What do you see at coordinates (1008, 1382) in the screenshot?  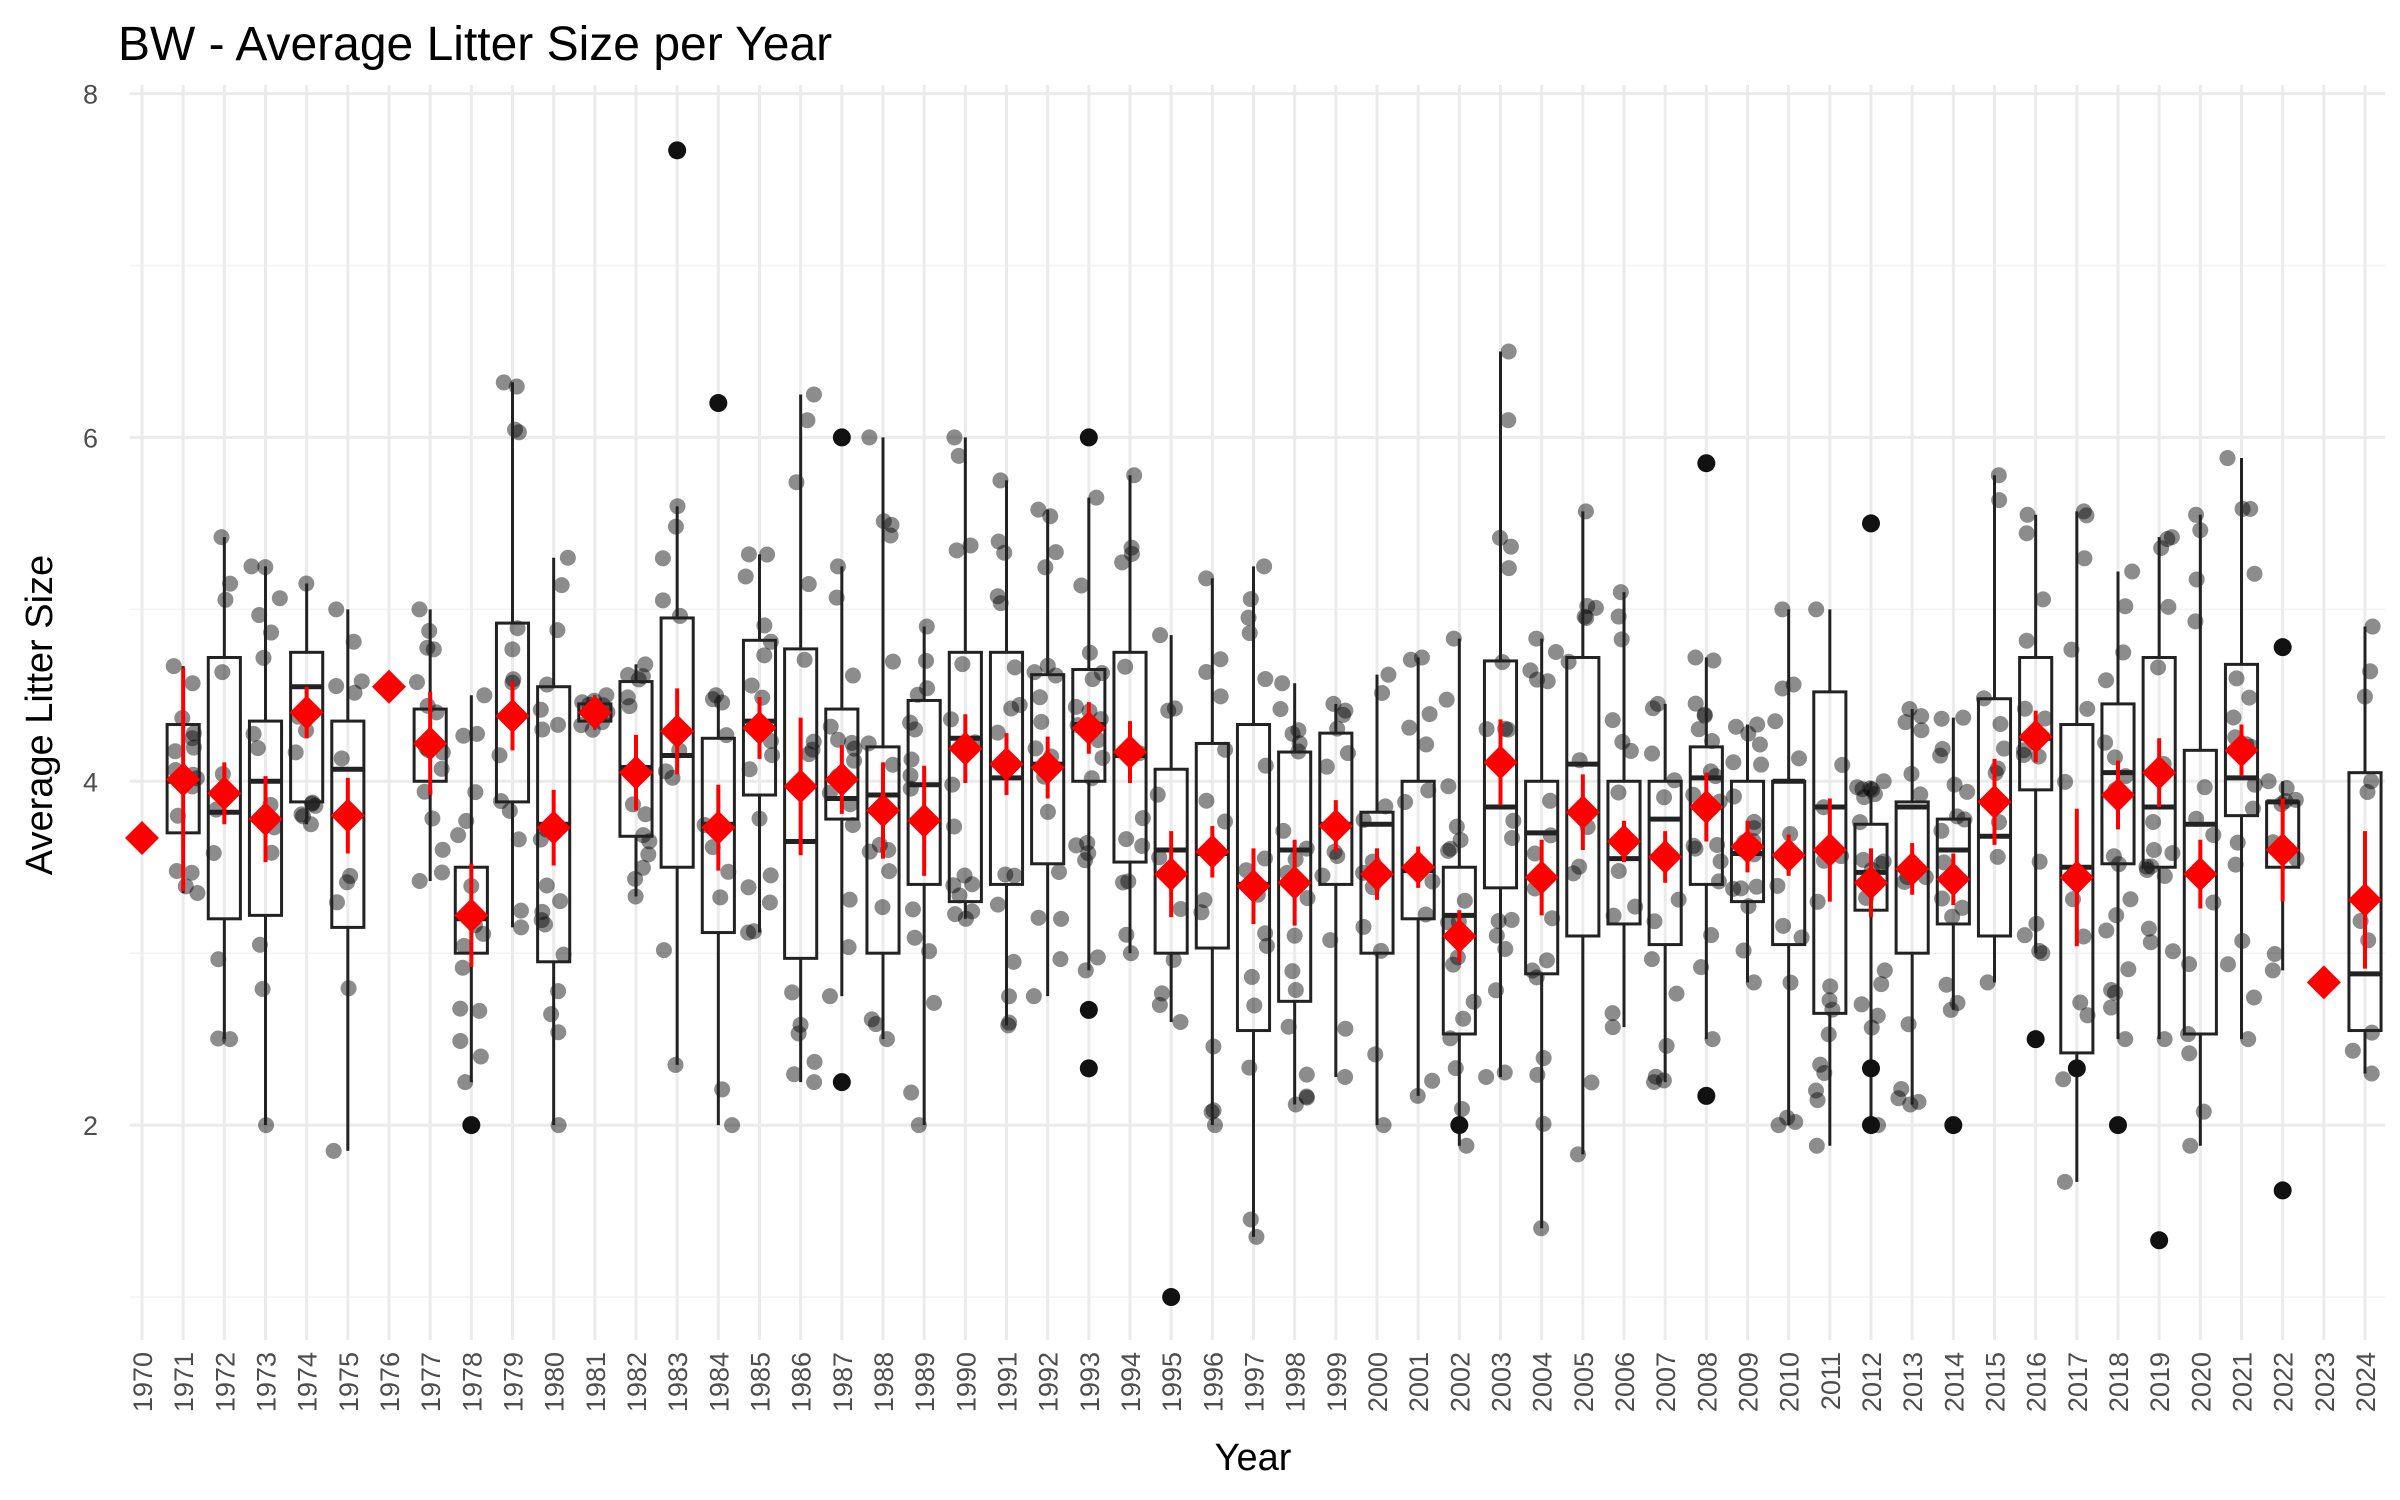 I see `x-tick-label: 1991` at bounding box center [1008, 1382].